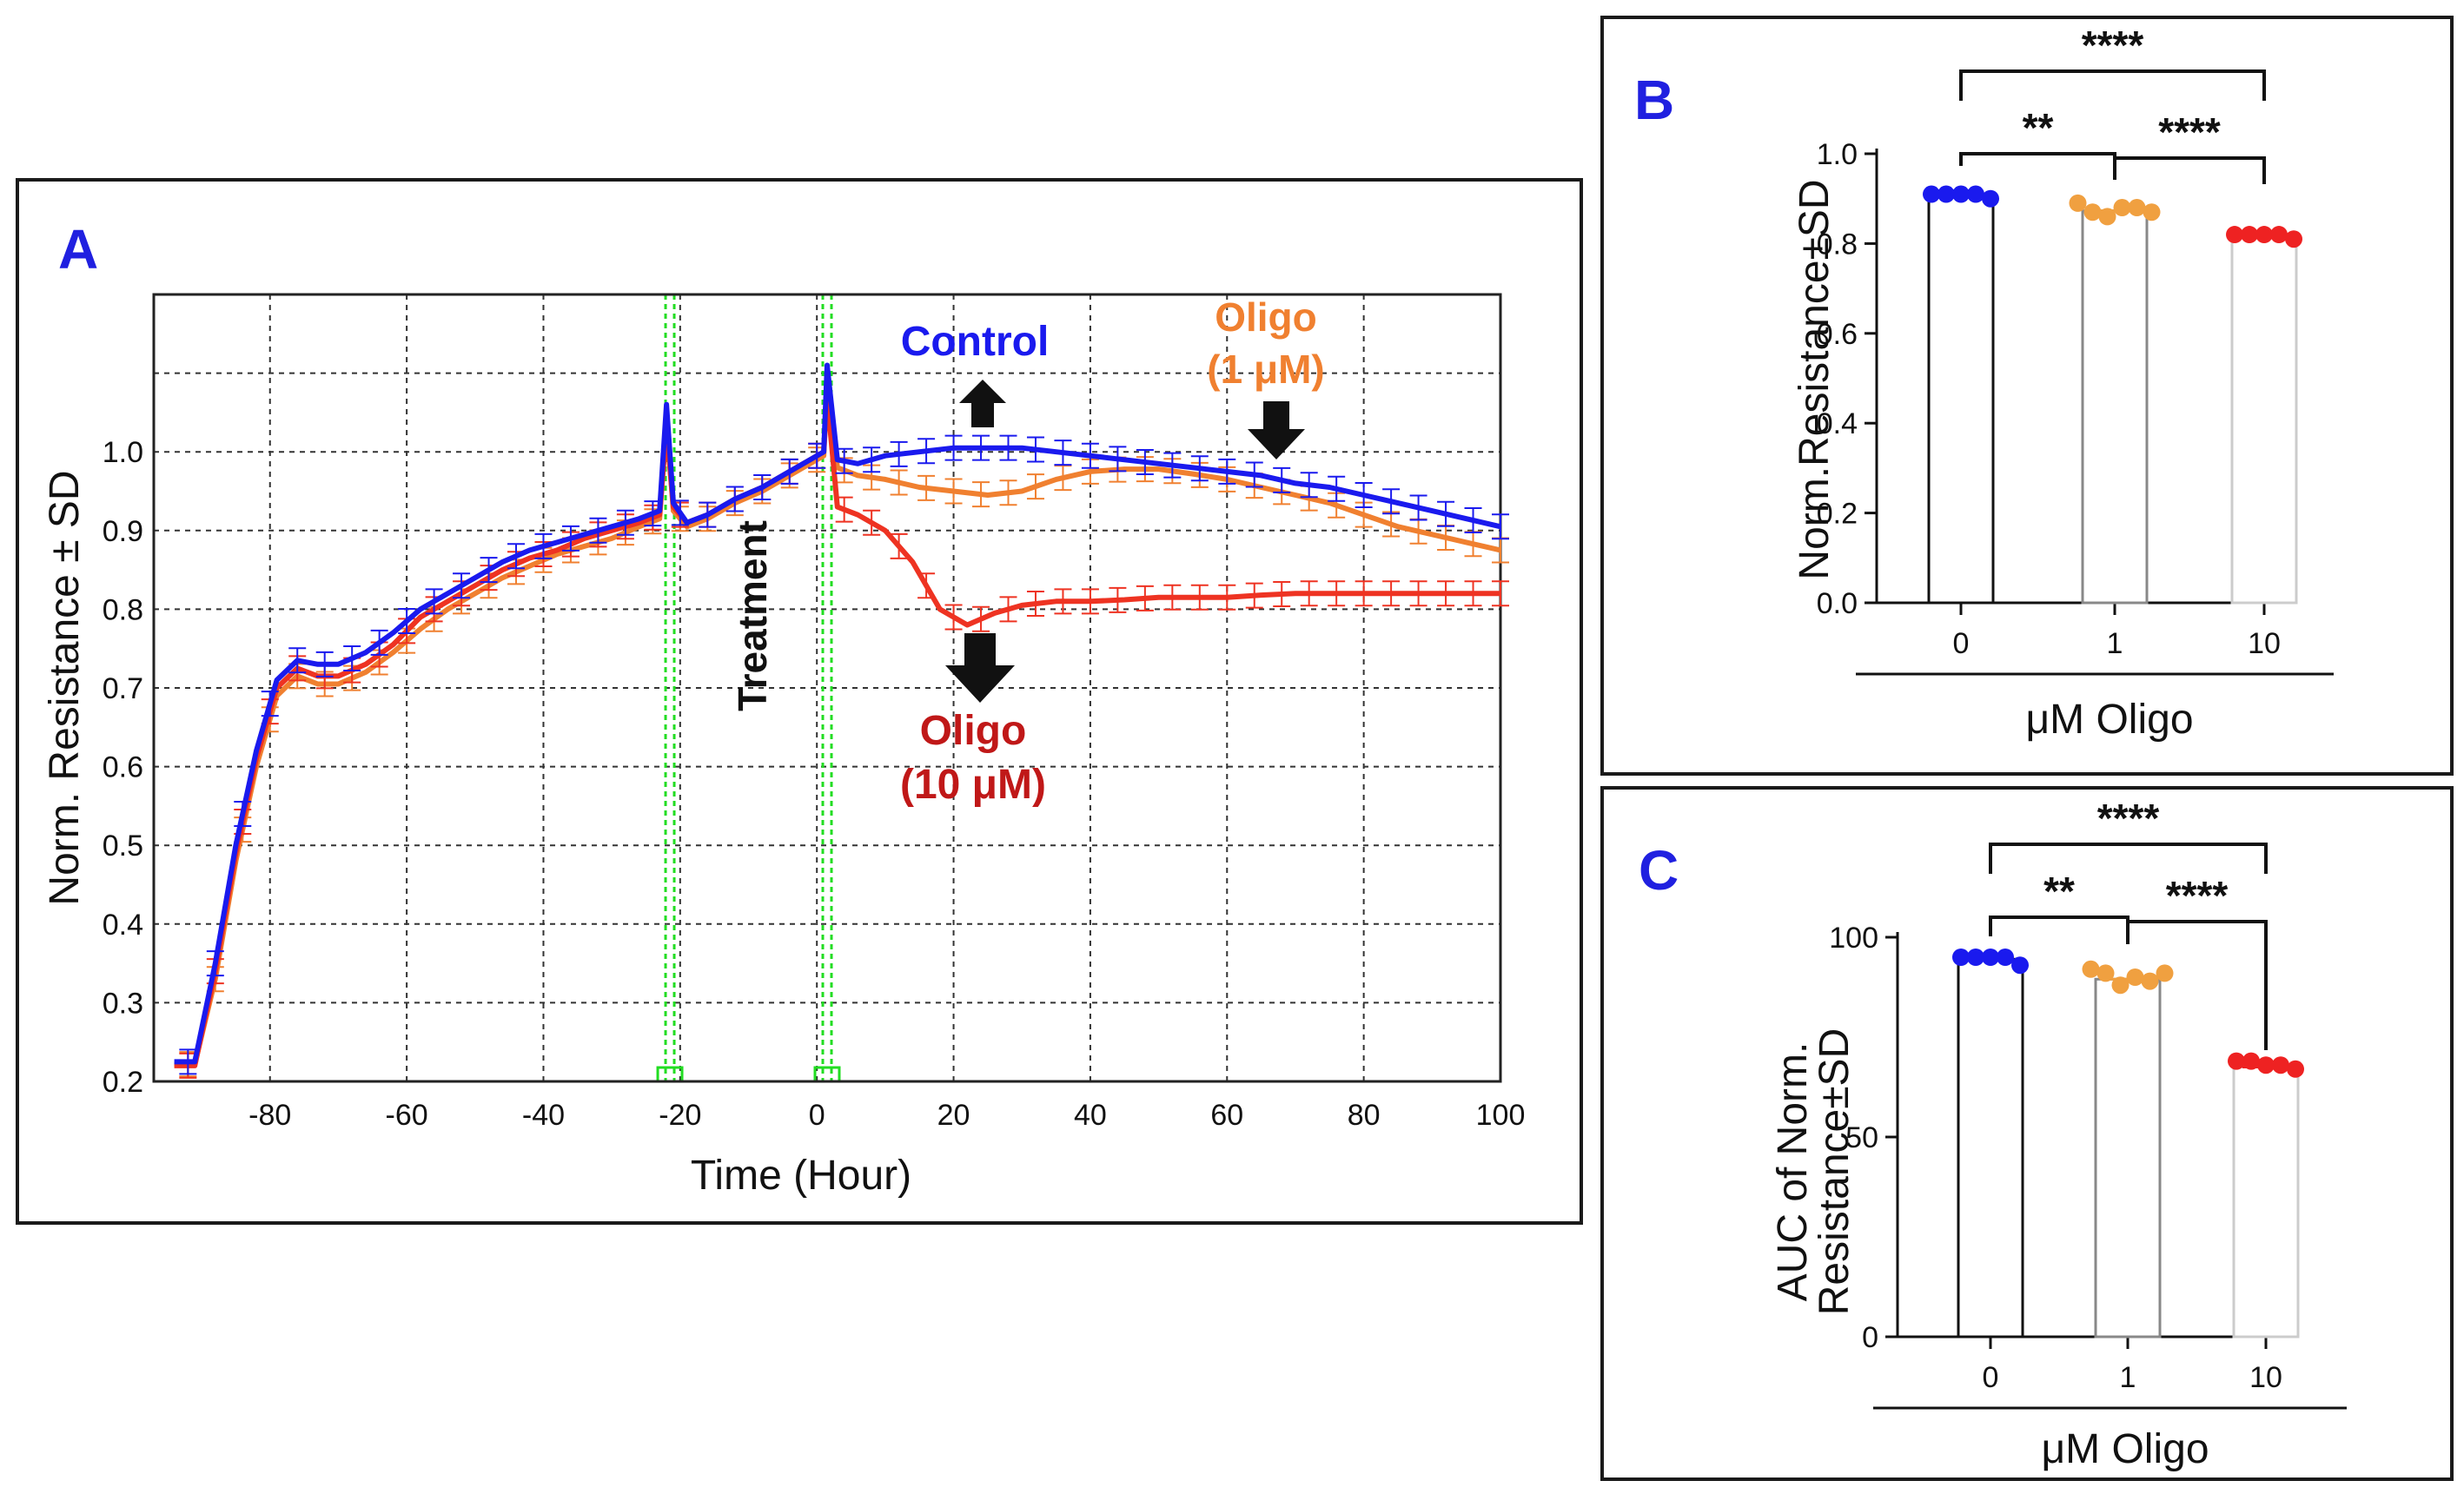  Describe the element at coordinates (1870, 1338) in the screenshot. I see `y-tick-label: 0` at that location.